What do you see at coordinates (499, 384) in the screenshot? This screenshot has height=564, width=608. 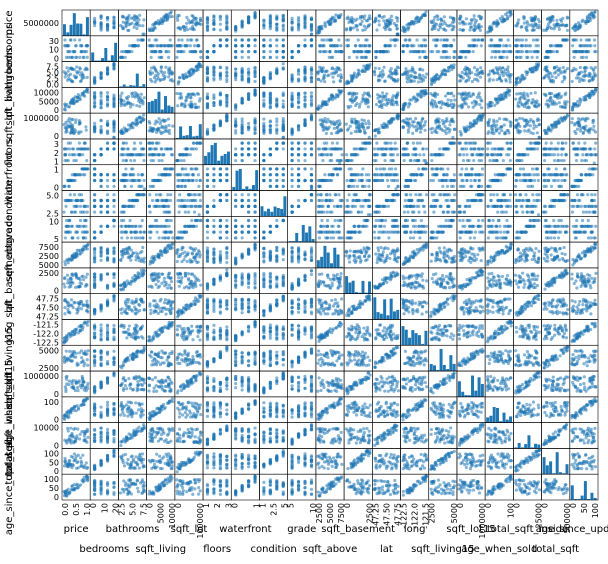 I see `cell-sqft_lot15-vs-age_when_sold` at bounding box center [499, 384].